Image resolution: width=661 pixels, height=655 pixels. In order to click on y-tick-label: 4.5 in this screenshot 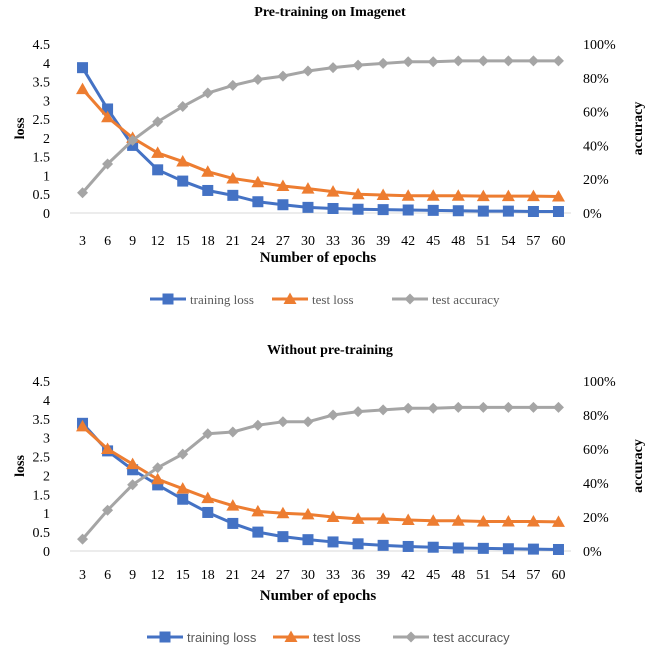, I will do `click(42, 382)`.